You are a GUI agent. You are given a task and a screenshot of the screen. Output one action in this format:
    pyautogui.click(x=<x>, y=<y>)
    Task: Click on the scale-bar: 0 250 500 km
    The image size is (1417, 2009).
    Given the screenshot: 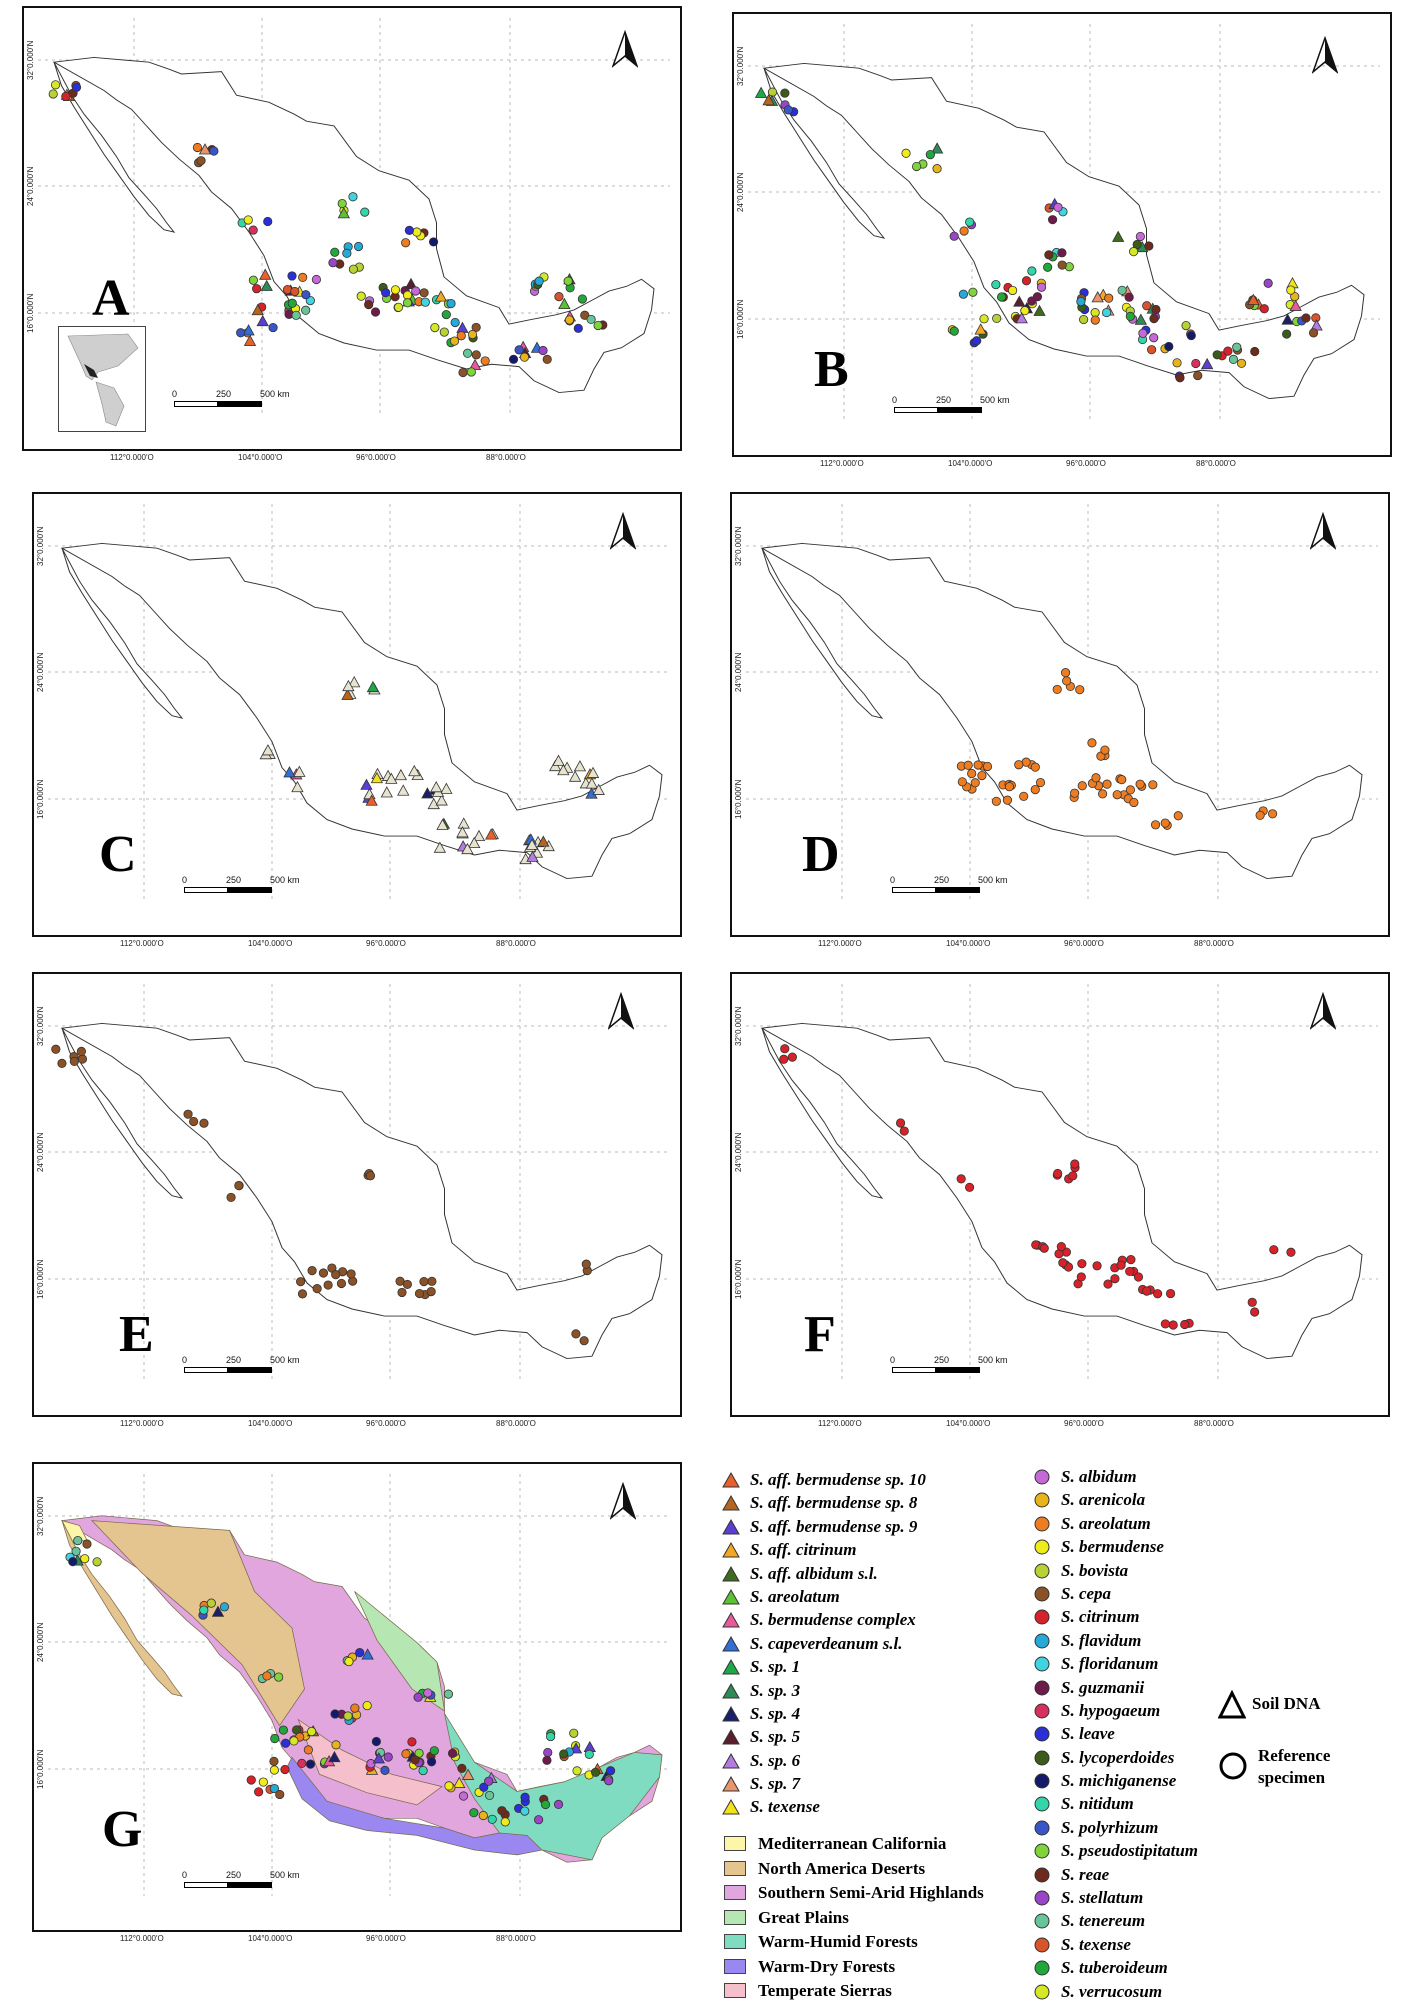 What is the action you would take?
    pyautogui.click(x=953, y=406)
    